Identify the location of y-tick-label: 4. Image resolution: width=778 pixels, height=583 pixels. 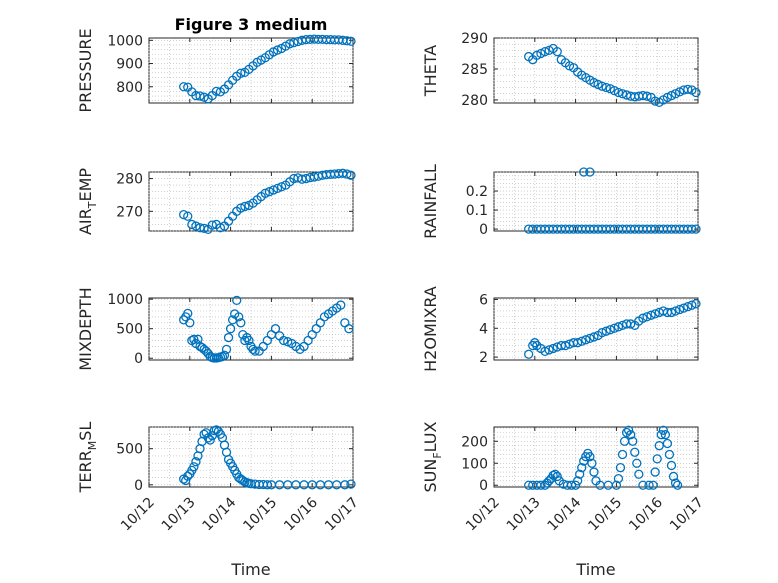
(483, 329).